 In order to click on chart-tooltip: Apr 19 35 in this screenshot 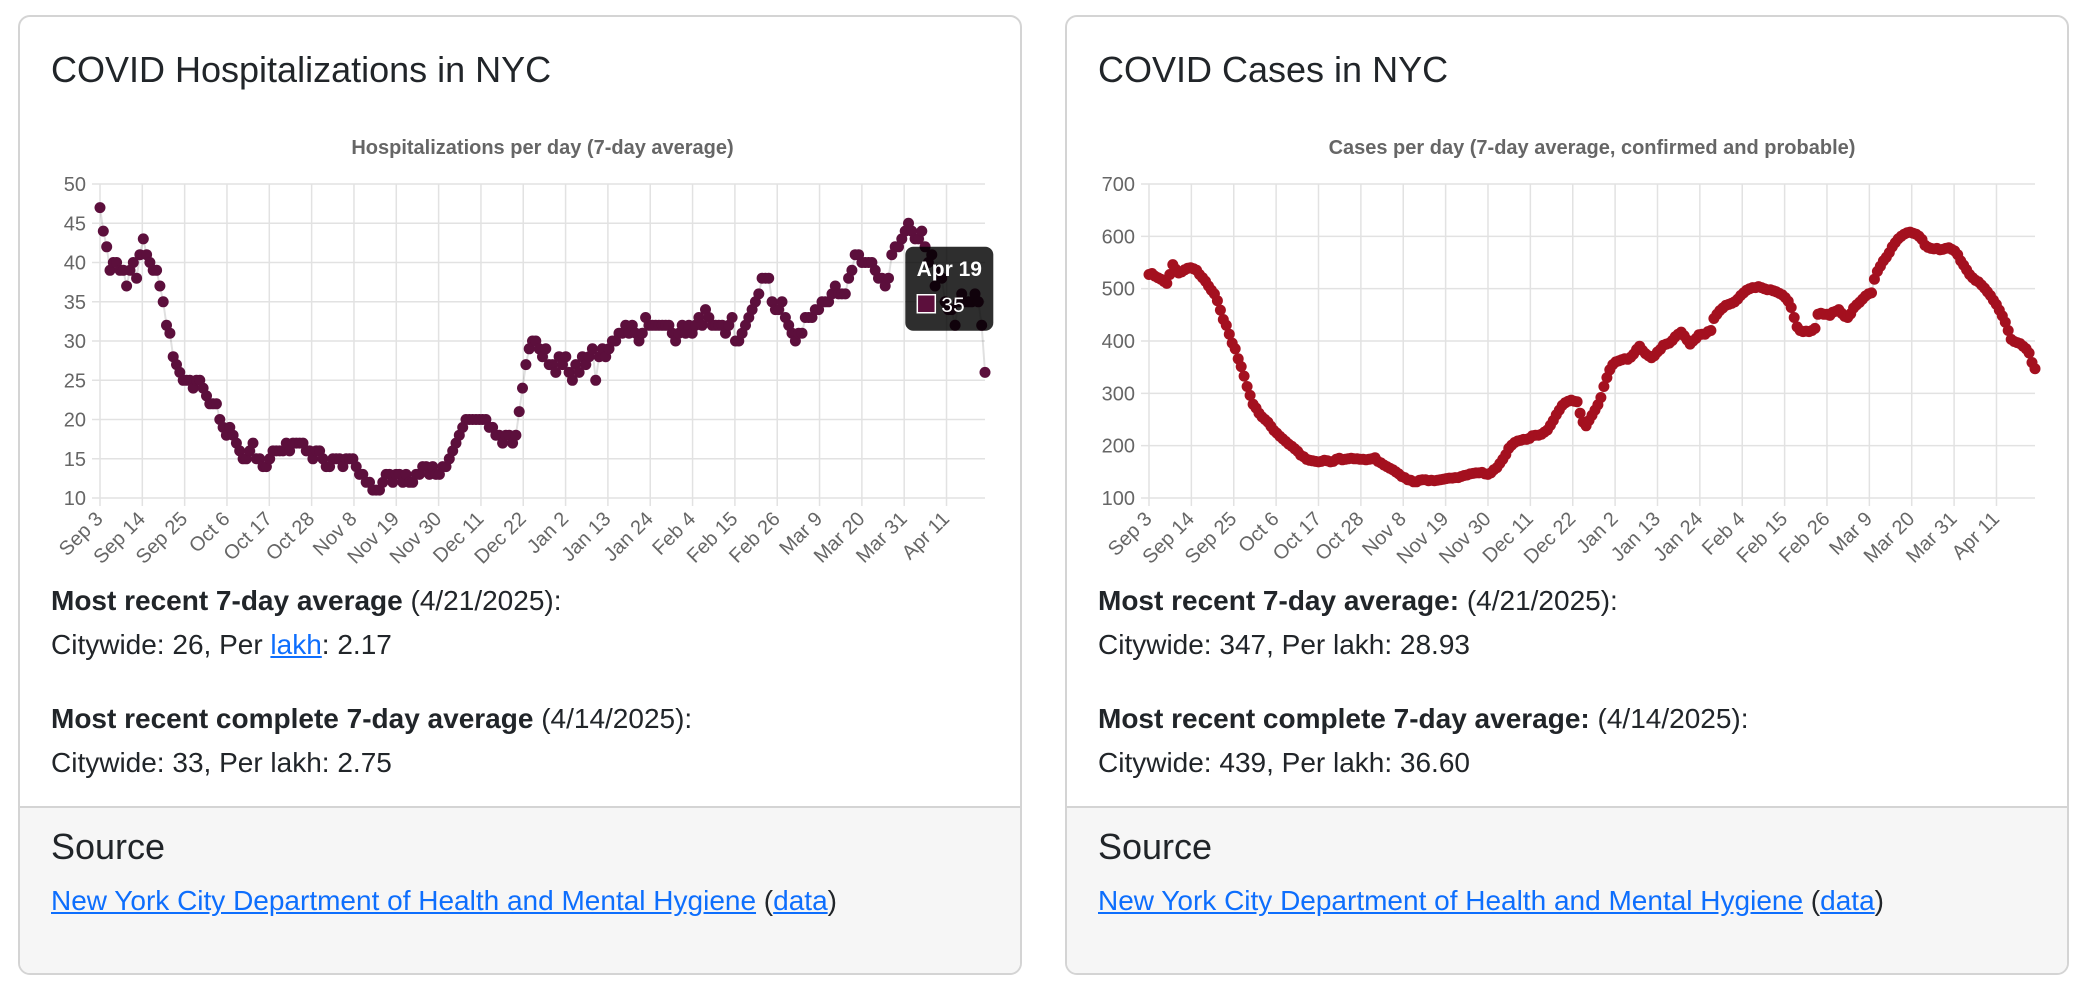, I will do `click(949, 288)`.